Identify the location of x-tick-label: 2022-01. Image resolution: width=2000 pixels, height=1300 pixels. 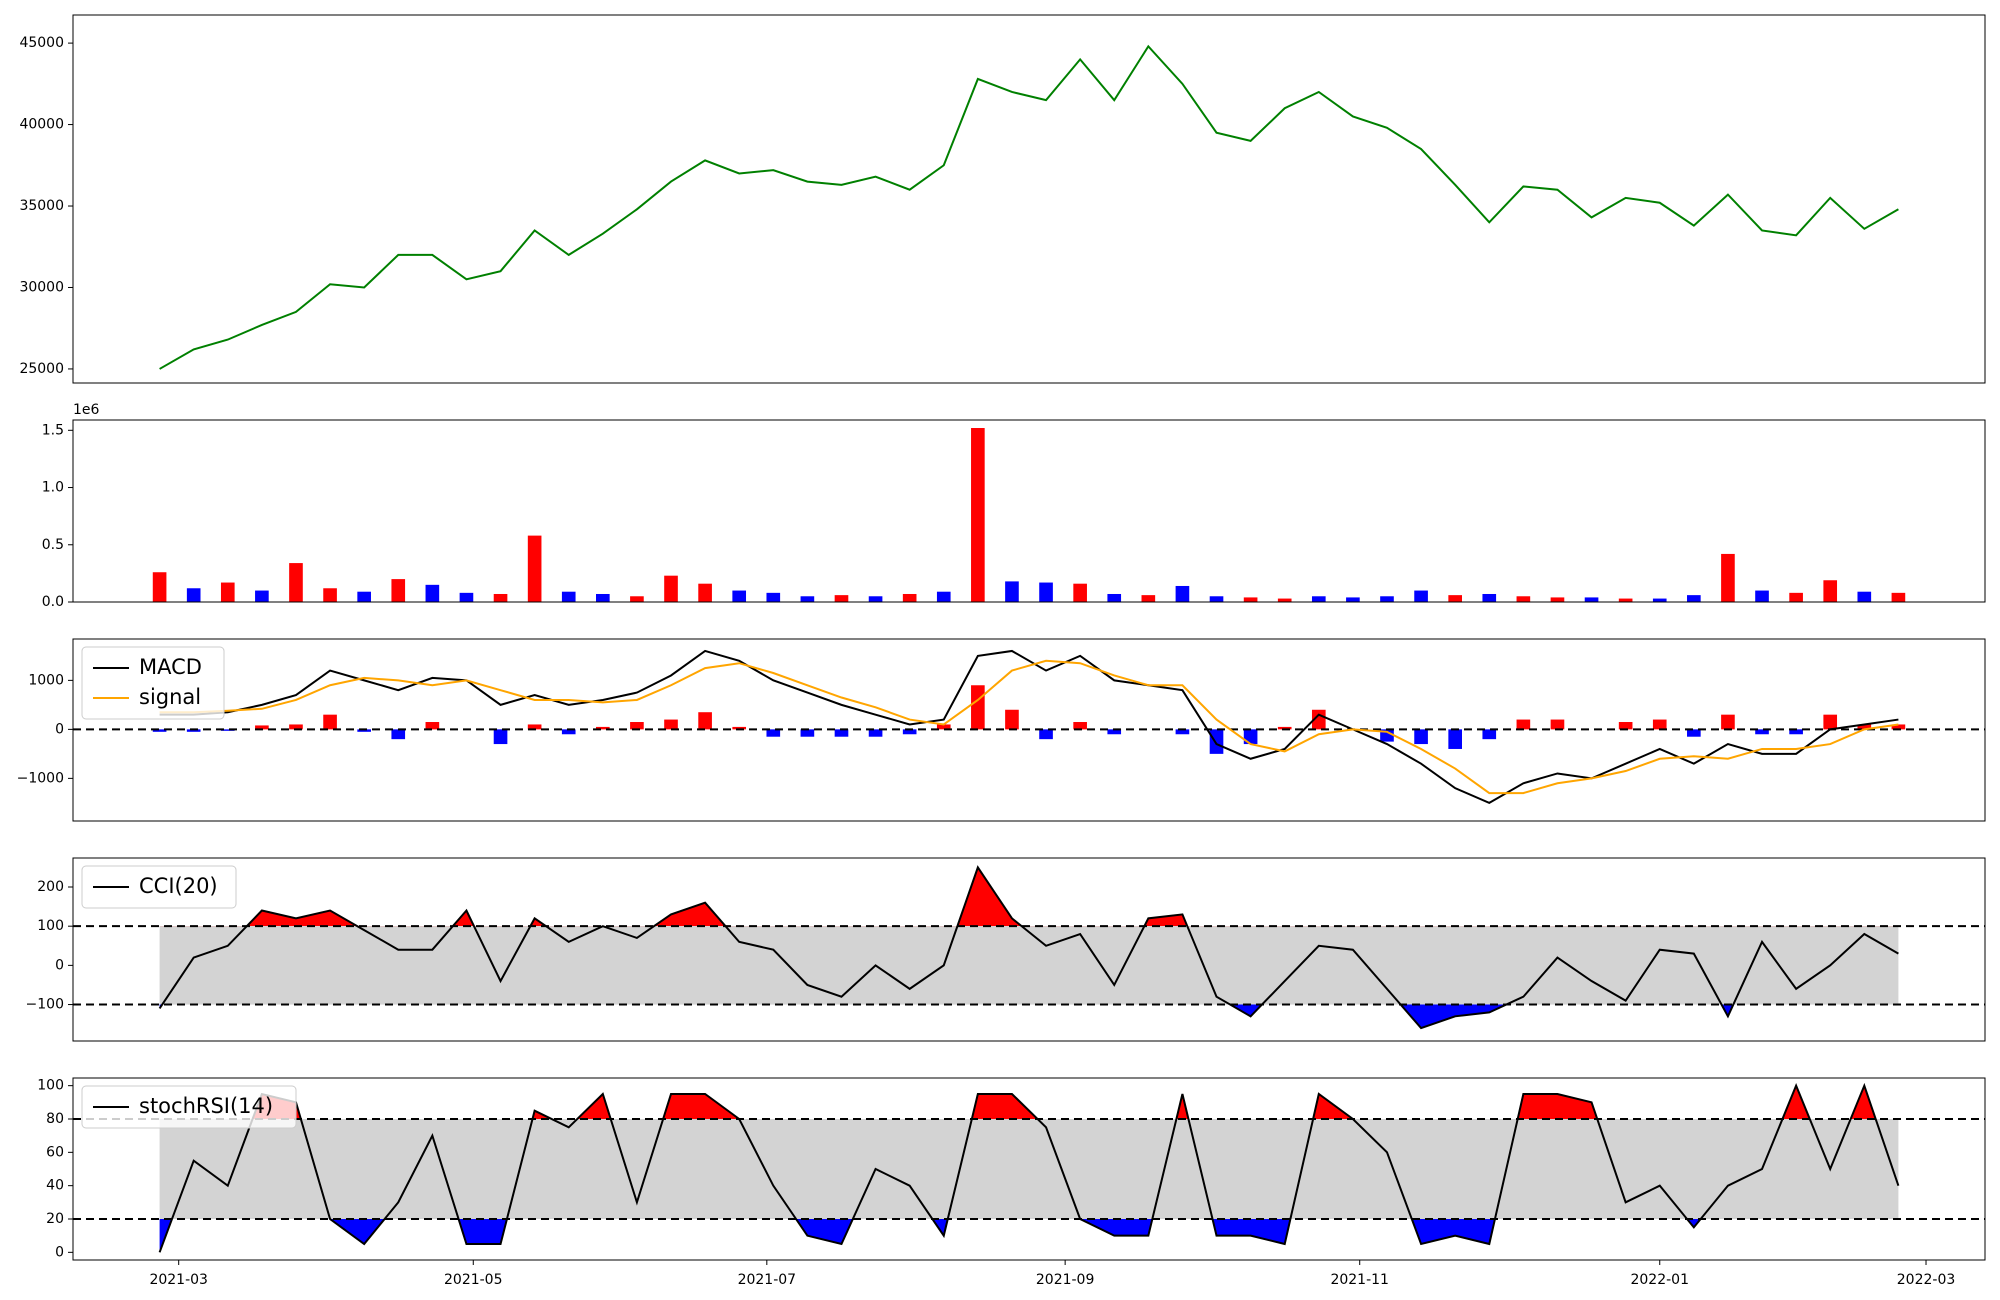
(1659, 1280).